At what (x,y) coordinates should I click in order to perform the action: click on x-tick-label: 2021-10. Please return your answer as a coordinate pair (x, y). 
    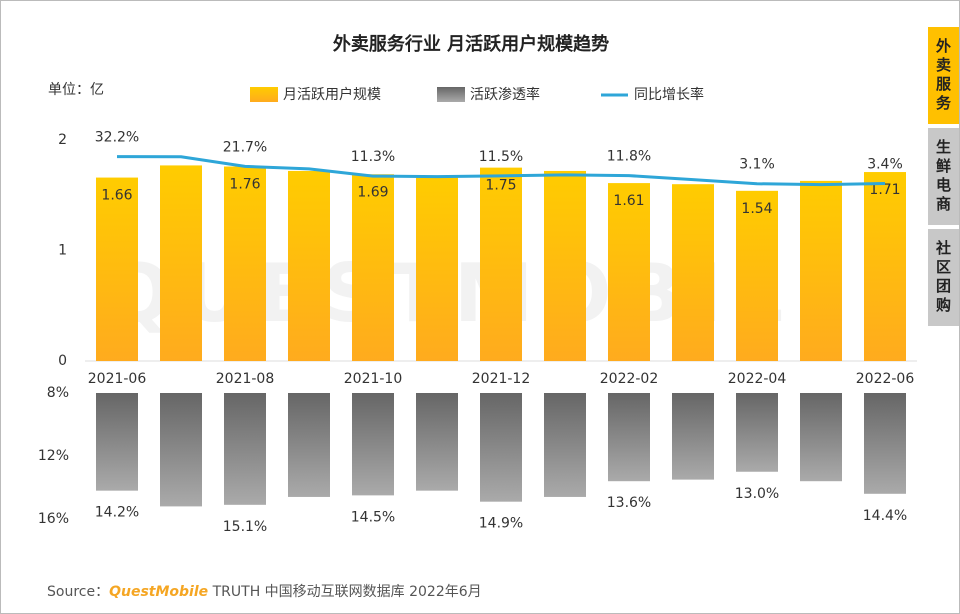
    Looking at the image, I should click on (373, 379).